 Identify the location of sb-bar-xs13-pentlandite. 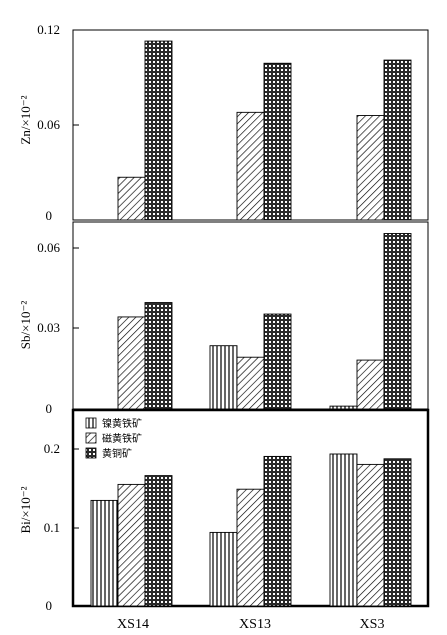
(223, 377).